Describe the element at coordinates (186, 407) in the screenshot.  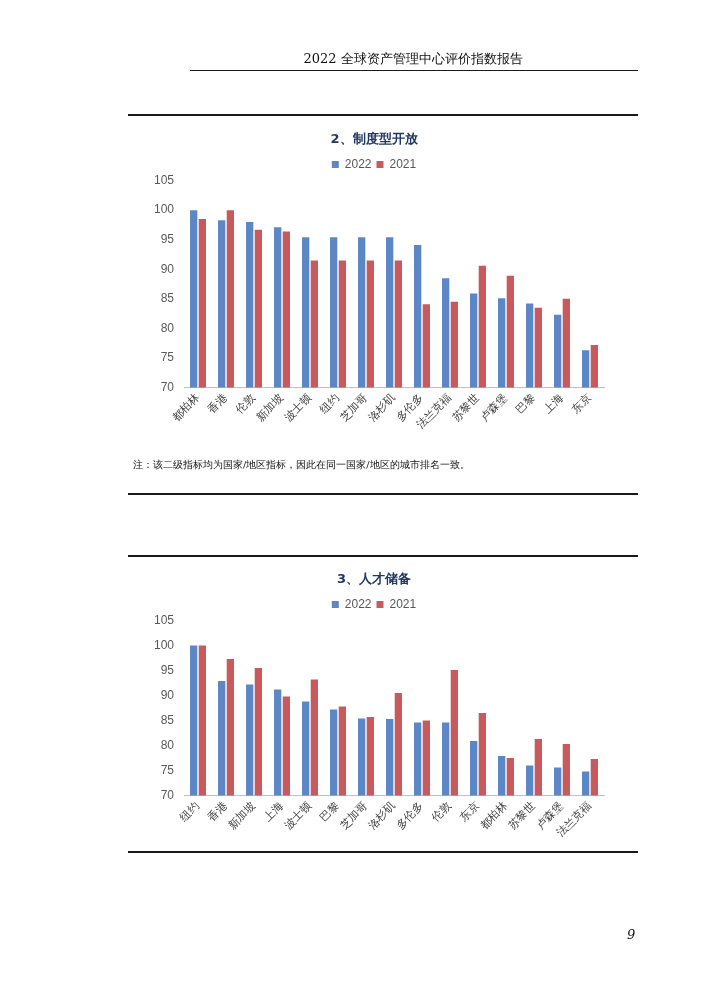
I see `x-tick-label: 都柏林` at that location.